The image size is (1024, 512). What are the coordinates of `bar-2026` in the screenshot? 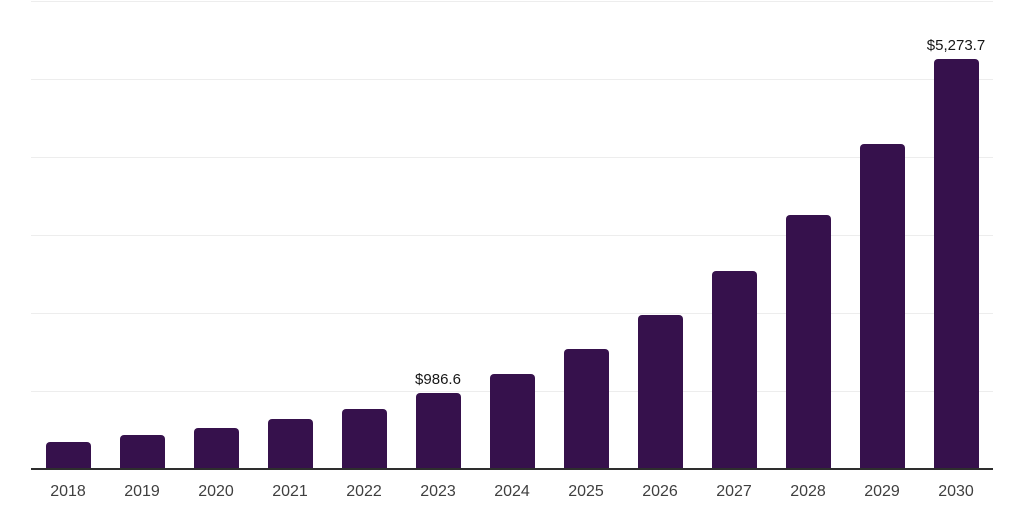 It's located at (660, 392).